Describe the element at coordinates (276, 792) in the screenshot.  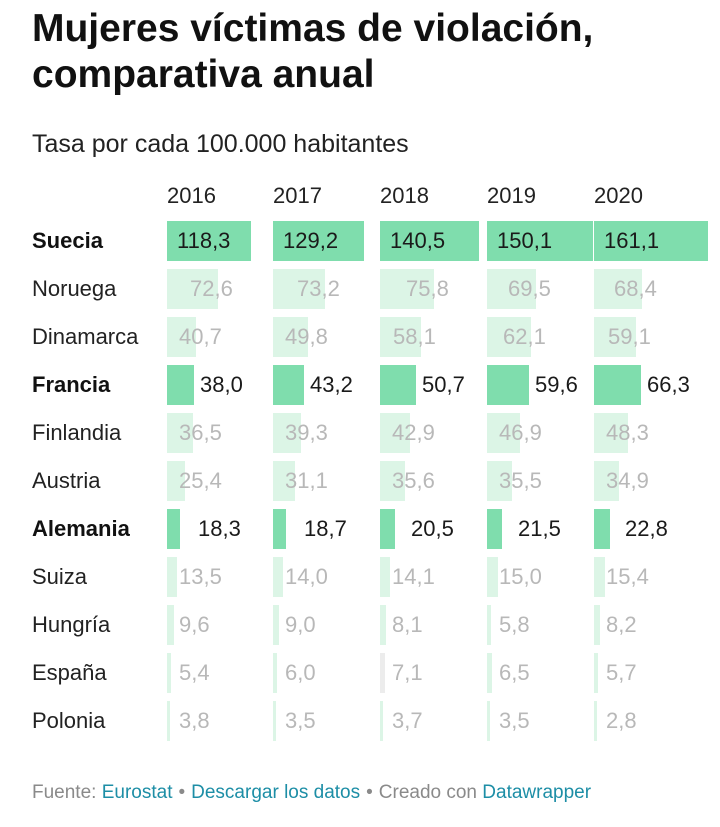
I see `download-data-link: Descargar los datos` at that location.